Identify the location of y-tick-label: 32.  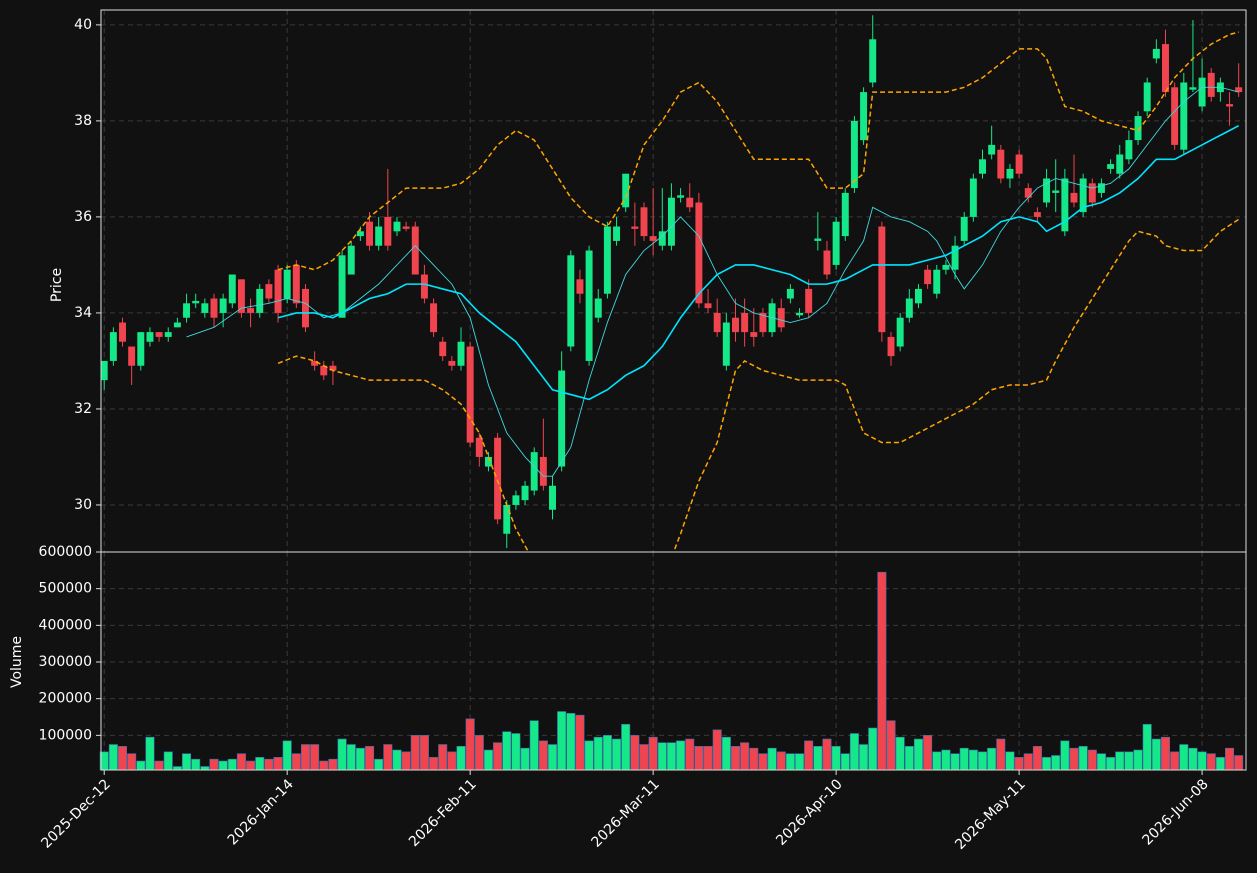
(83, 409).